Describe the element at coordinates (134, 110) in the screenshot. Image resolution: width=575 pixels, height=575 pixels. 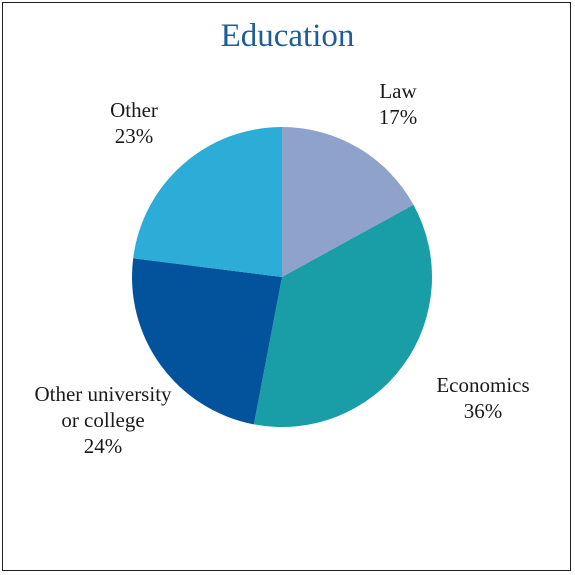
I see `pie-label-category: Other` at that location.